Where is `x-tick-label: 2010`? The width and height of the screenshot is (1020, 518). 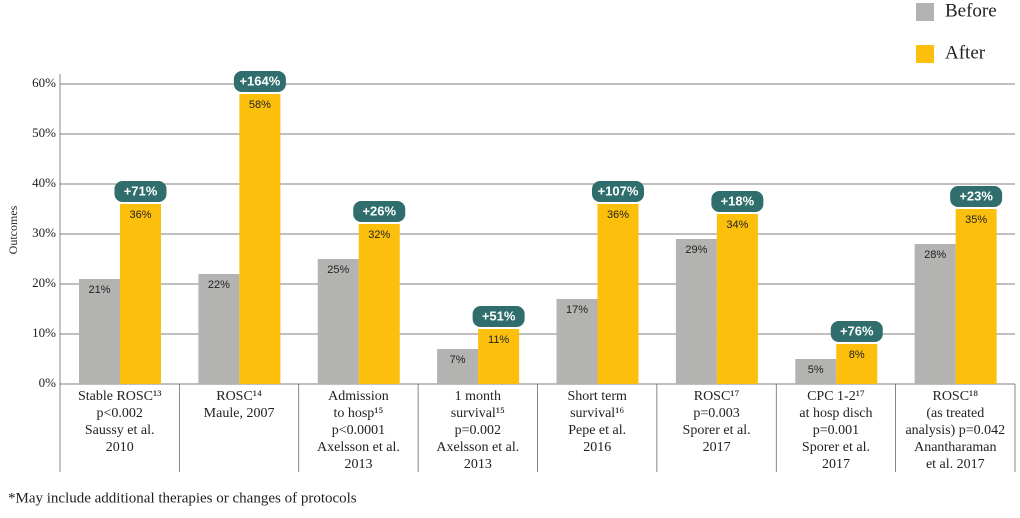
x-tick-label: 2010 is located at coordinates (120, 447).